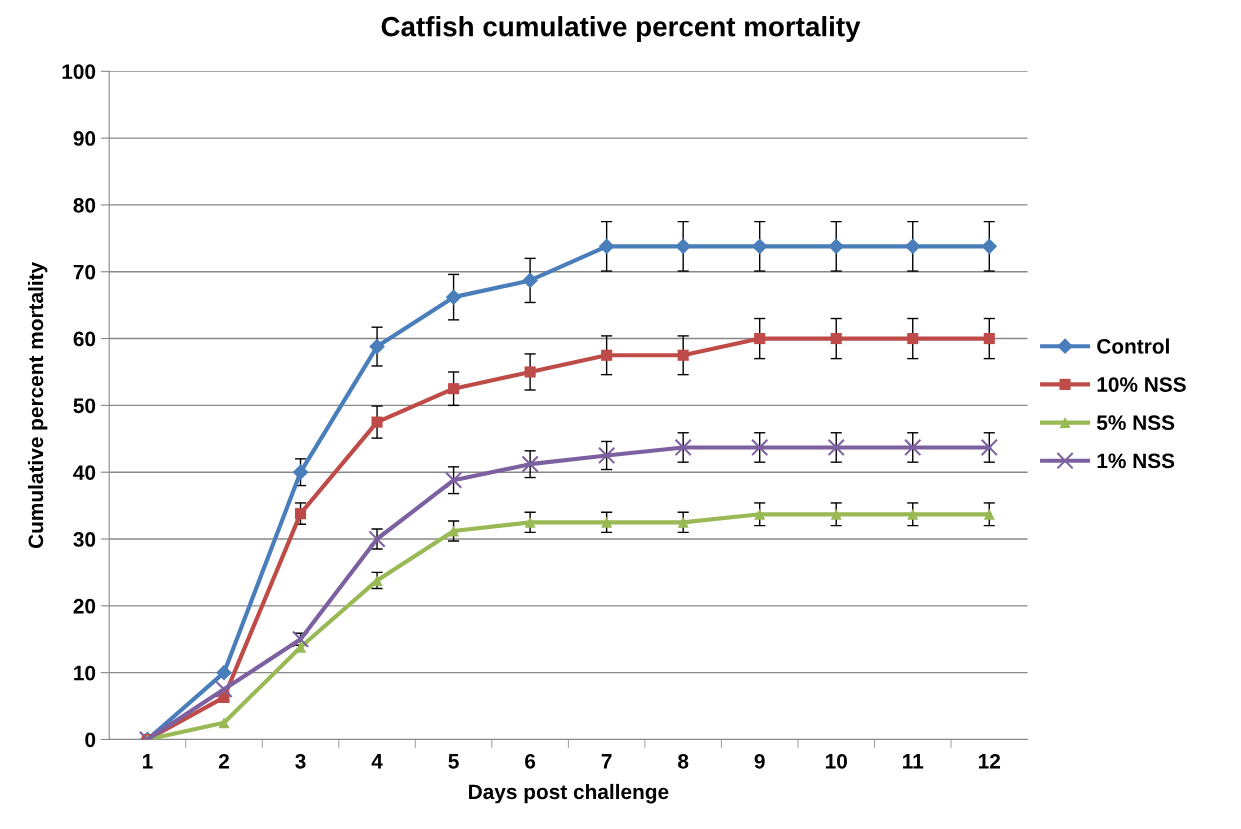 The height and width of the screenshot is (829, 1241). Describe the element at coordinates (621, 29) in the screenshot. I see `chart-title: Catfish cumulative percent mortality` at that location.